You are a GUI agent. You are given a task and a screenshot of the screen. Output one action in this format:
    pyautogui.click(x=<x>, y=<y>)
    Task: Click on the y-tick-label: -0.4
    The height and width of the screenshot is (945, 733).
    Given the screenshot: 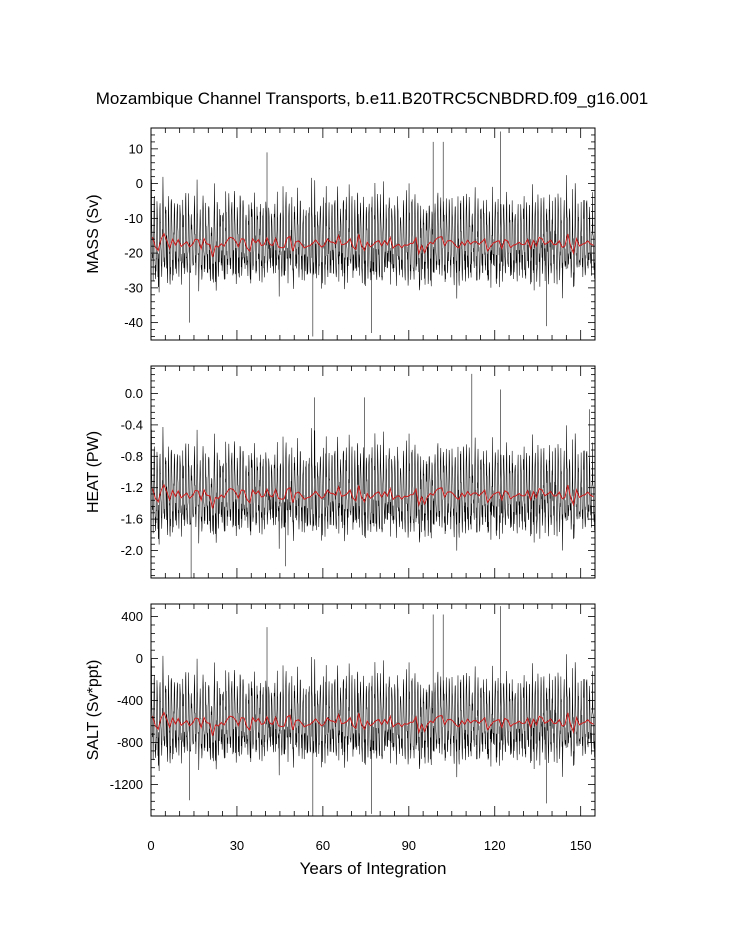 What is the action you would take?
    pyautogui.click(x=132, y=424)
    